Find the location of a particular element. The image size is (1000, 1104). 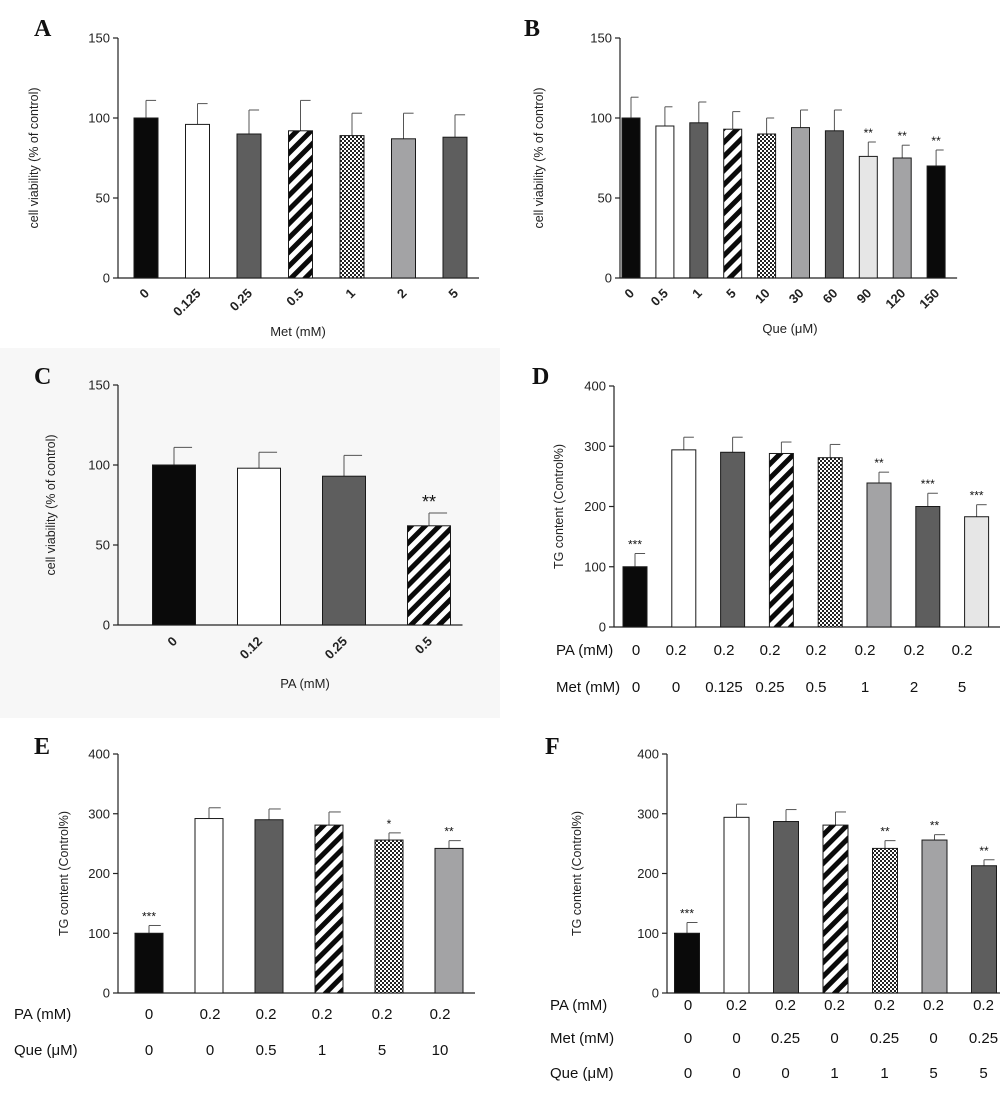

x-tick-label: 5 is located at coordinates (453, 294).